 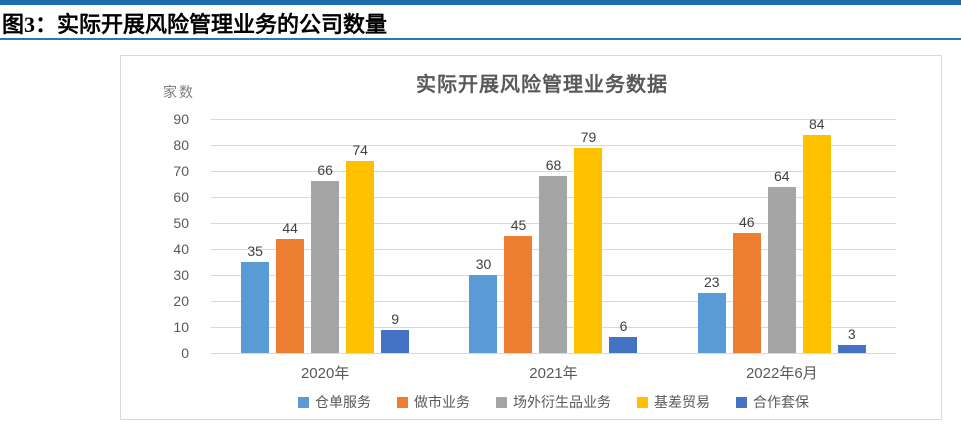 What do you see at coordinates (851, 349) in the screenshot?
I see `bar-s5-c3` at bounding box center [851, 349].